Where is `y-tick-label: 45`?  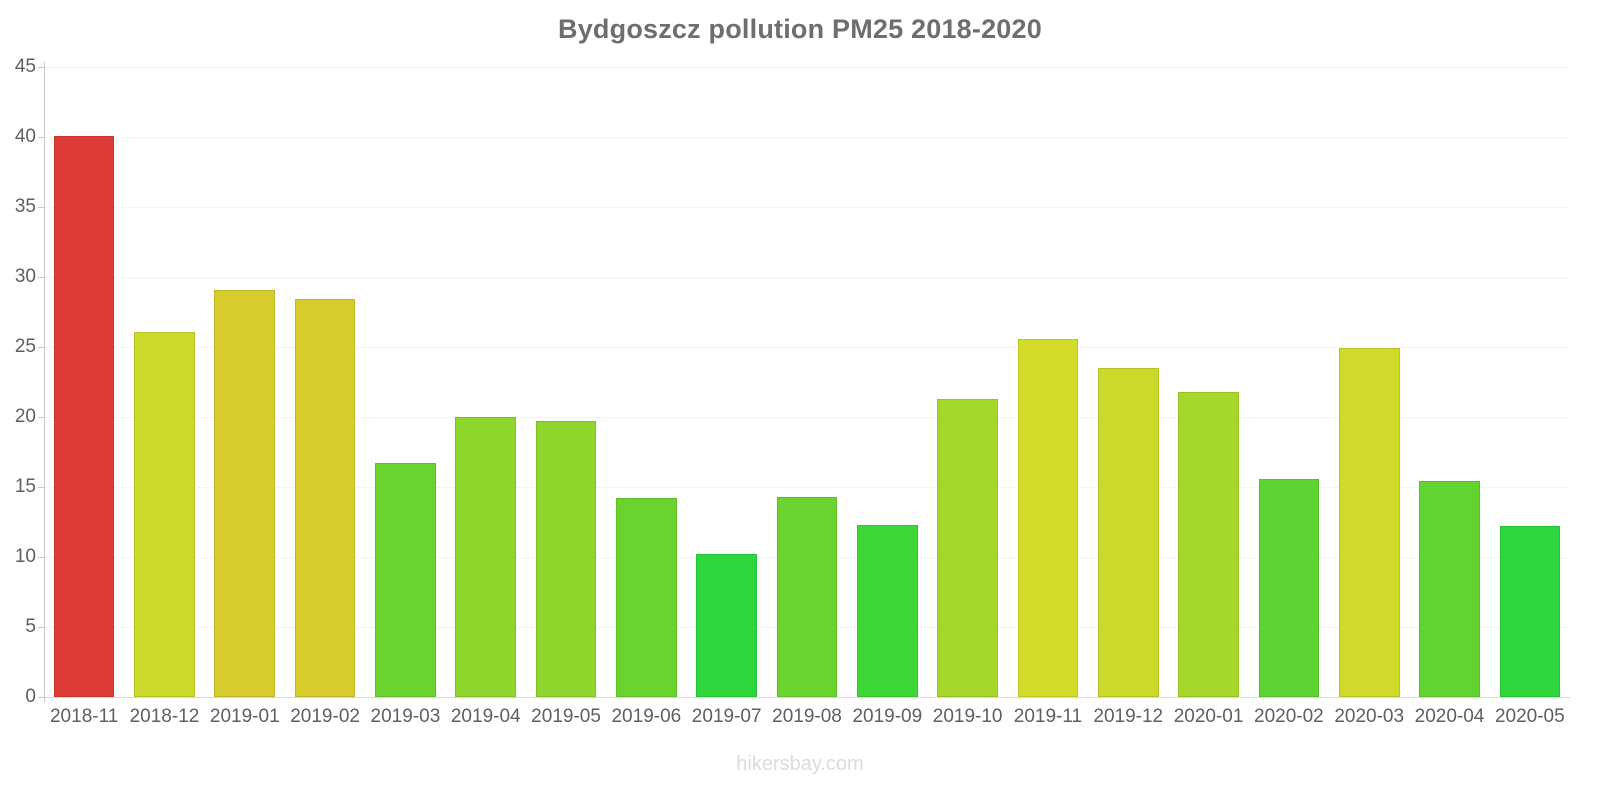
y-tick-label: 45 is located at coordinates (25, 66).